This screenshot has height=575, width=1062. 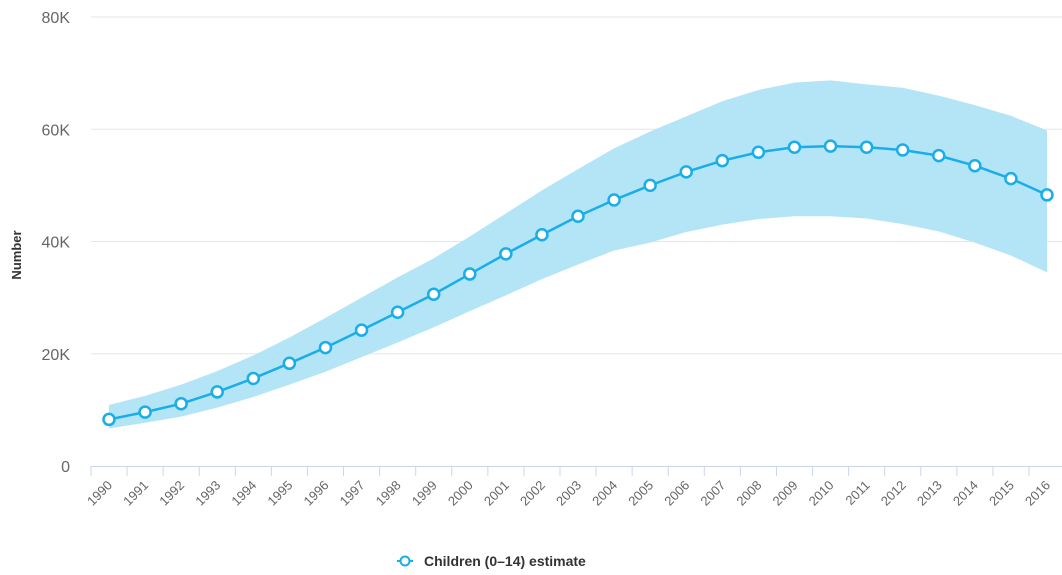 I want to click on x-tick-label: 2012, so click(x=893, y=493).